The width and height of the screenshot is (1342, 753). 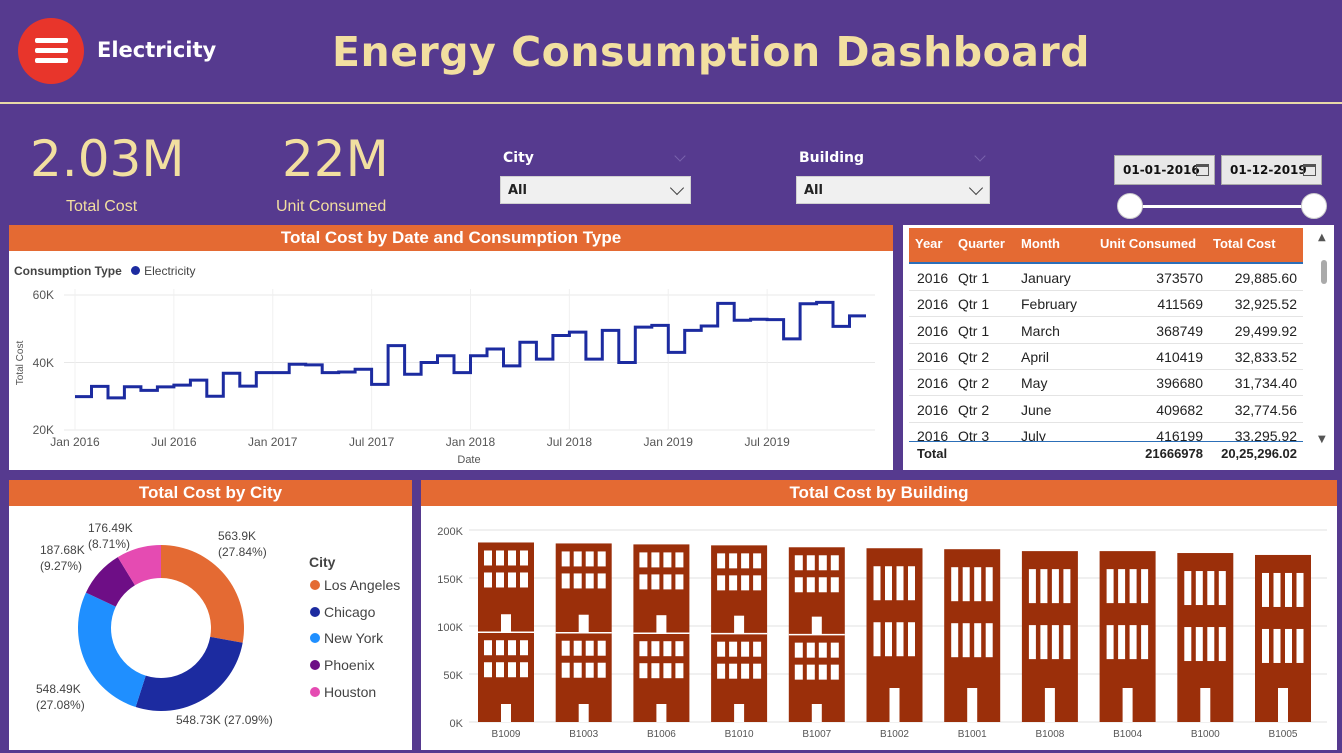 I want to click on legend-item: Houston, so click(x=343, y=692).